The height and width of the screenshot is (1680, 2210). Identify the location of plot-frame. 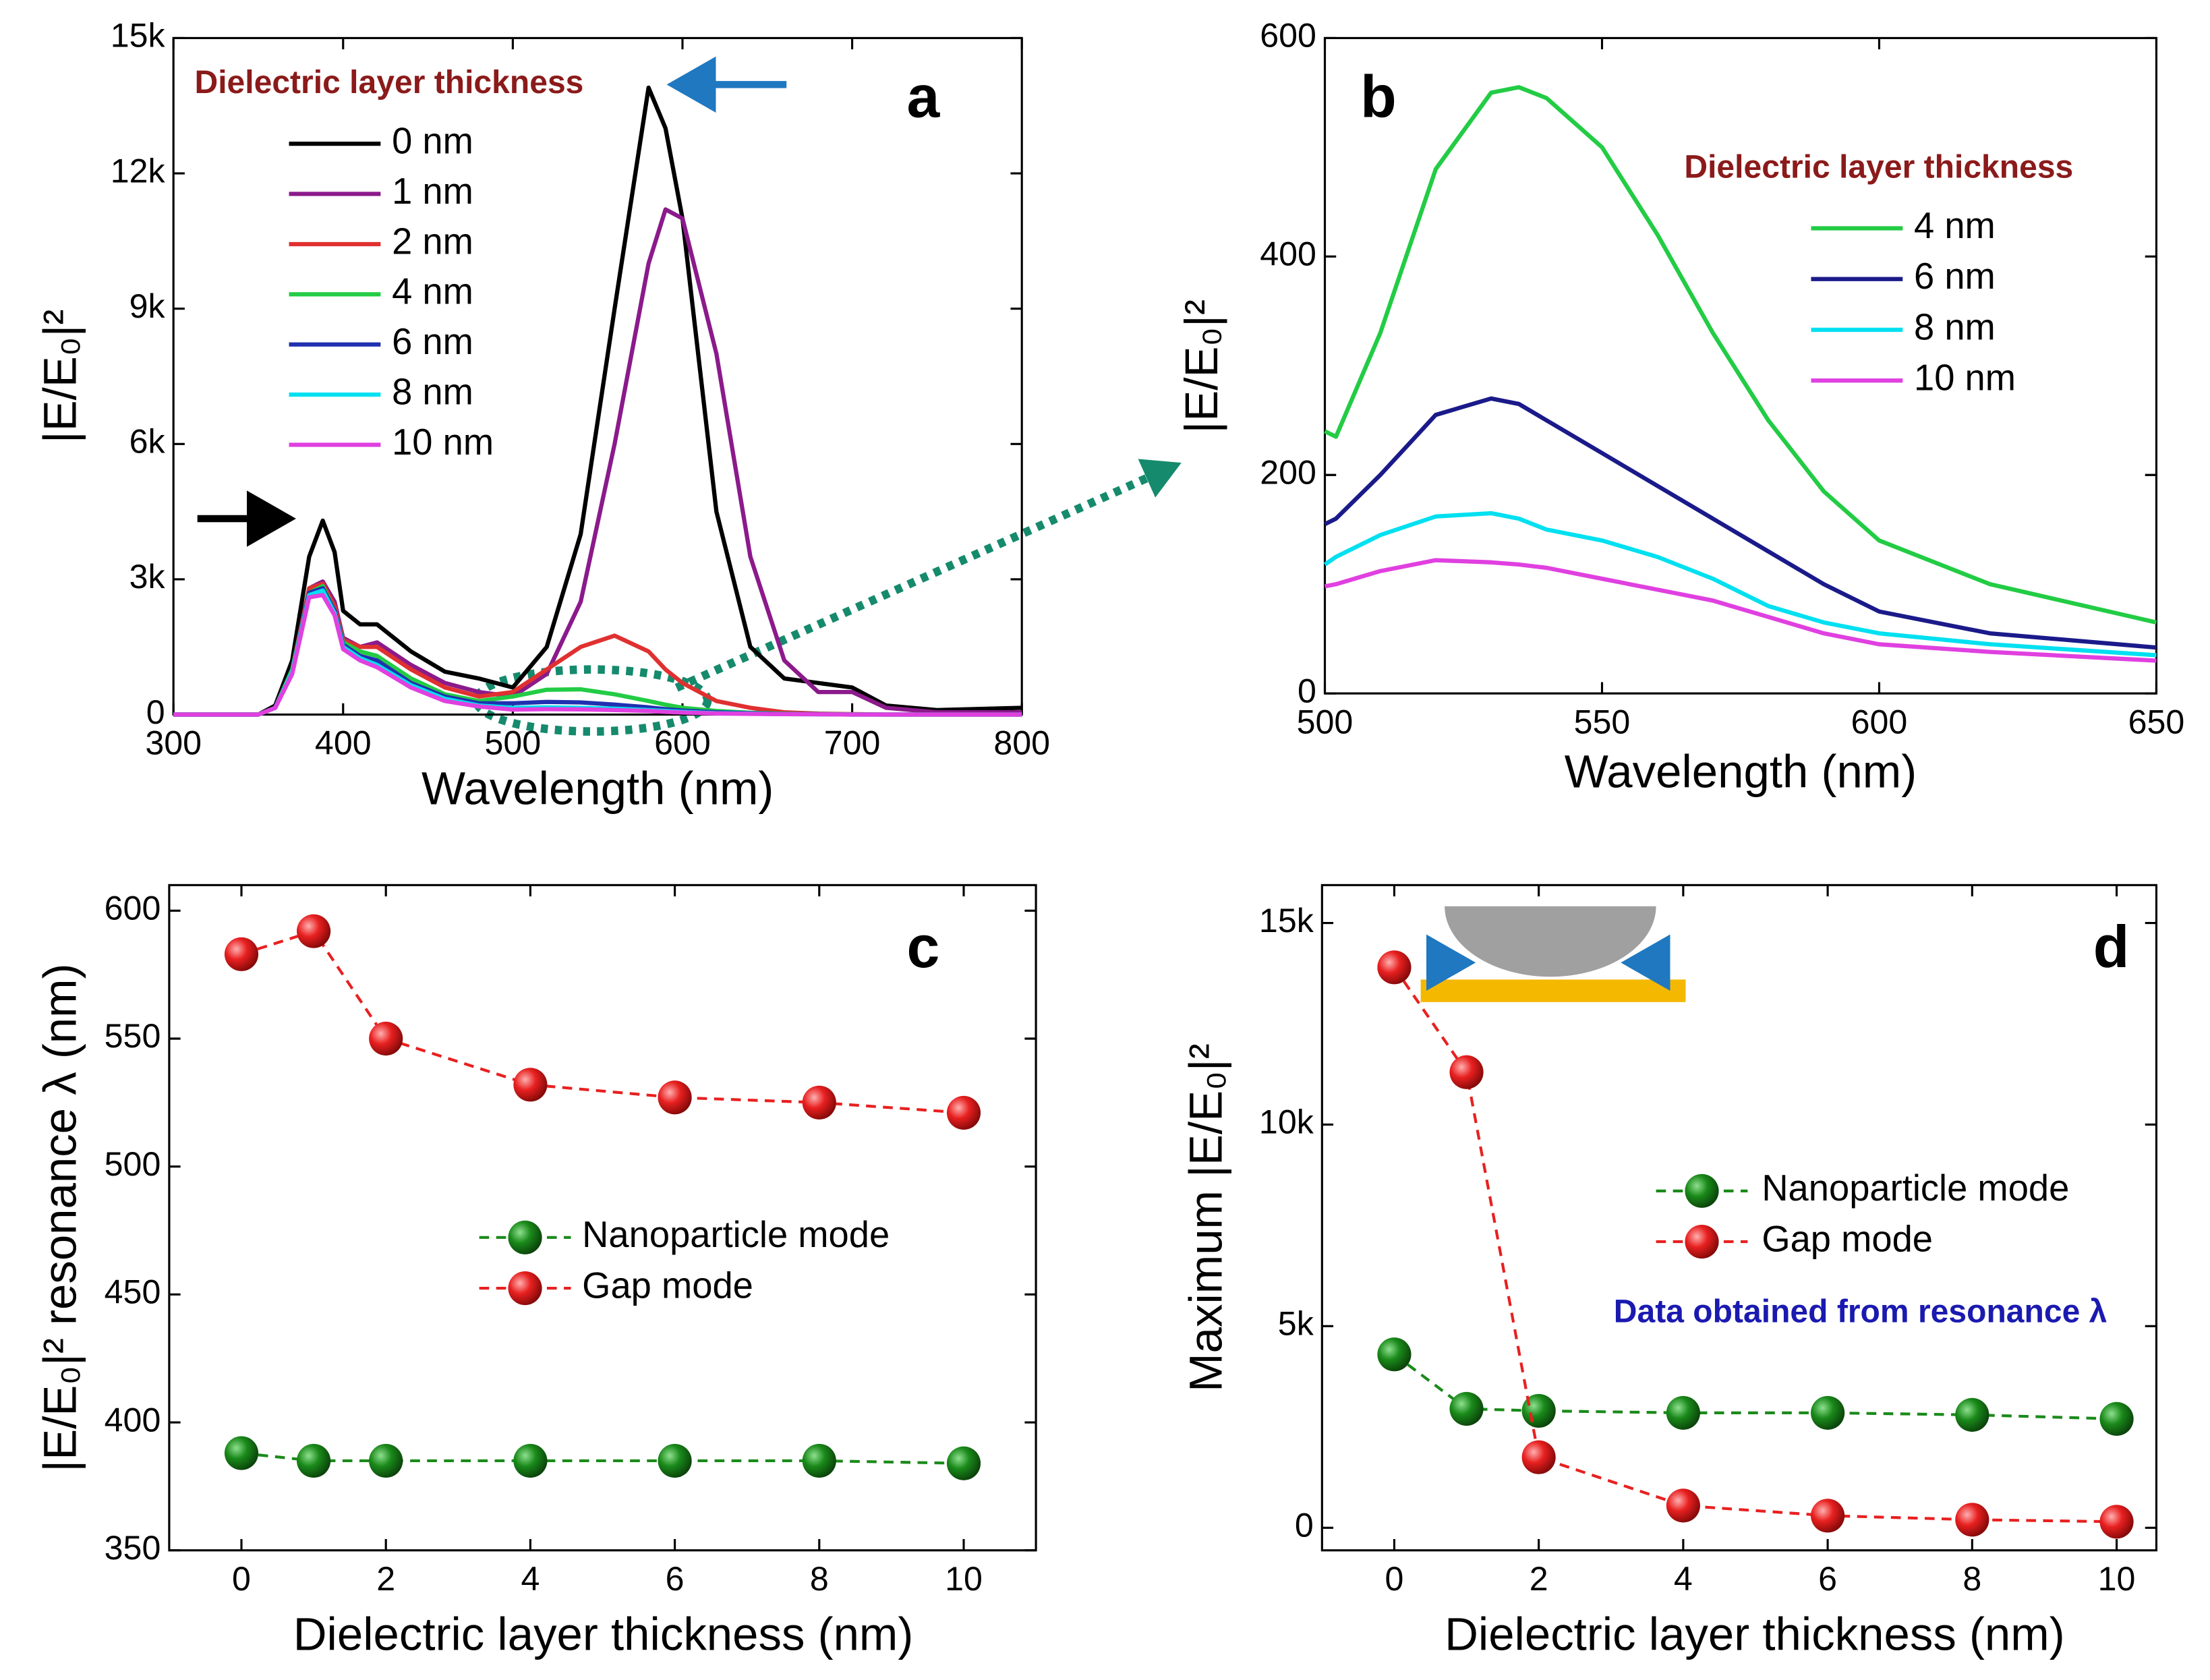
(1741, 366).